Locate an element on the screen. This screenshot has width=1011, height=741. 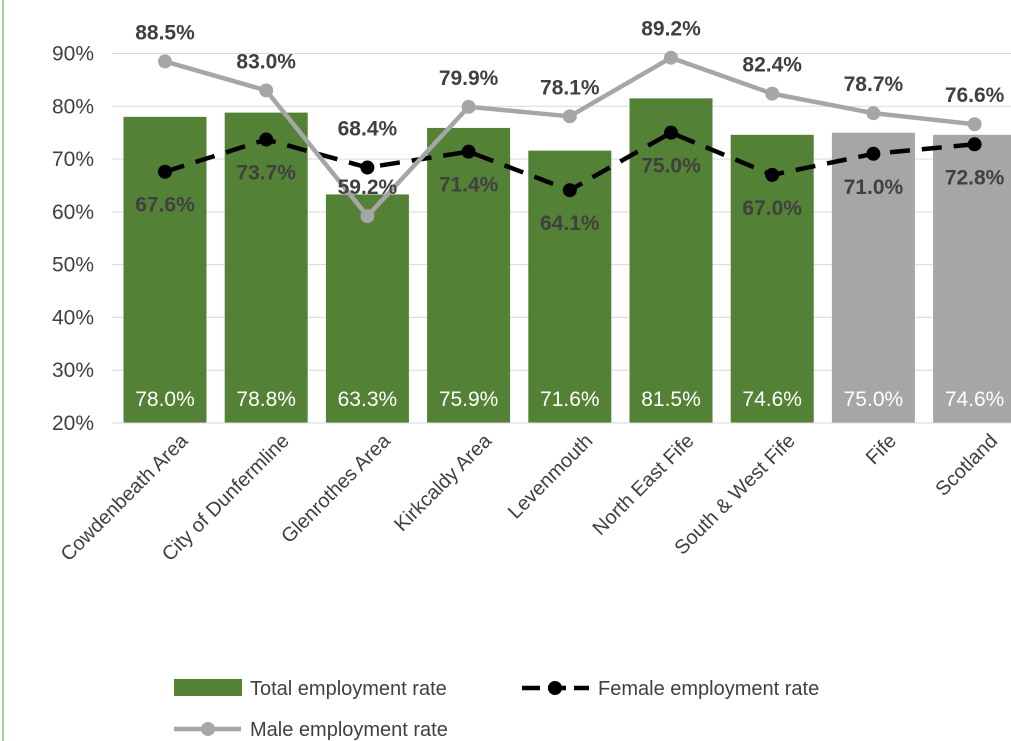
female-value-label: 68.4% is located at coordinates (368, 129).